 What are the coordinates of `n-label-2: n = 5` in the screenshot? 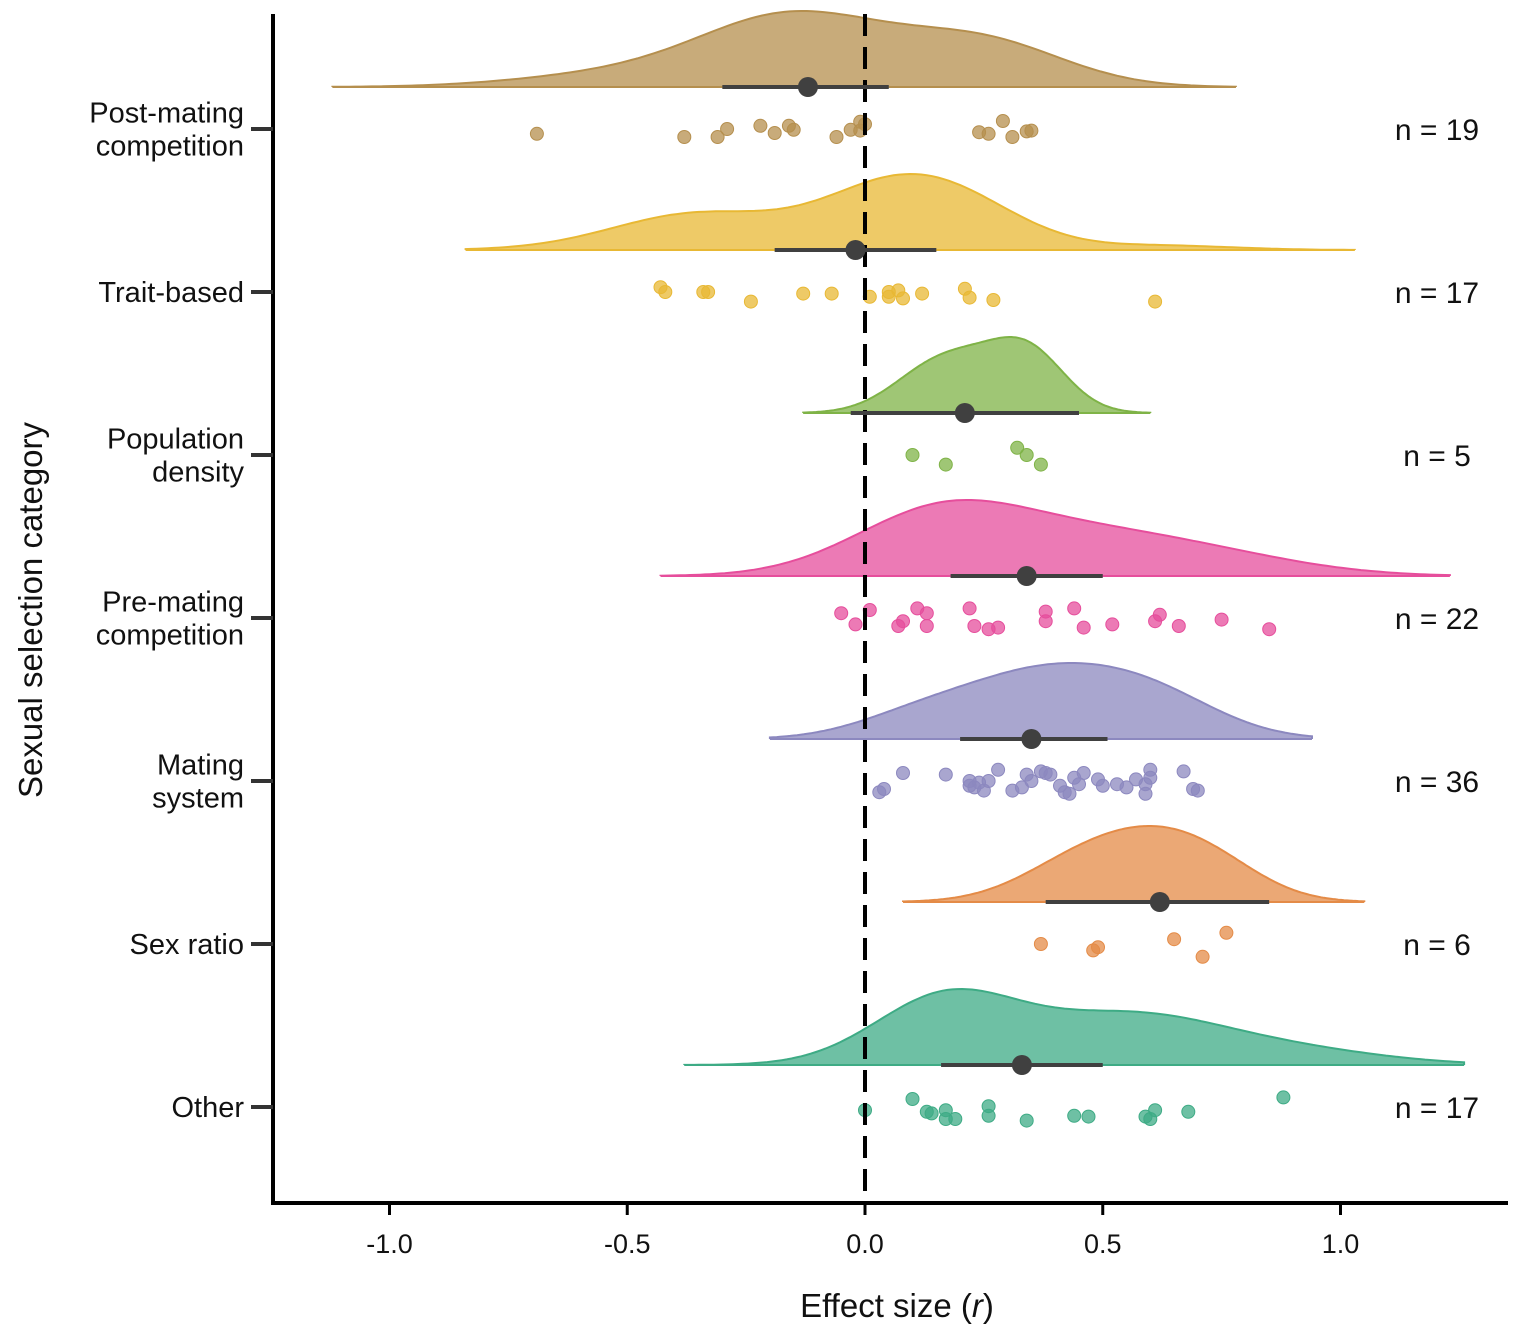 It's located at (1437, 456).